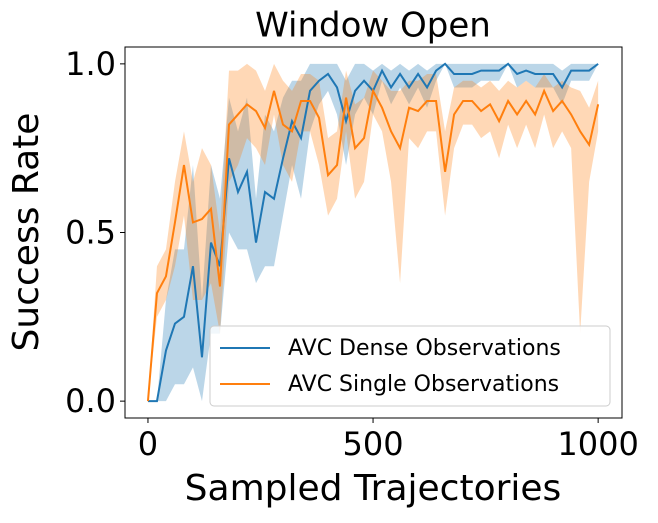 The image size is (658, 523). I want to click on x-tick-label: 500, so click(373, 444).